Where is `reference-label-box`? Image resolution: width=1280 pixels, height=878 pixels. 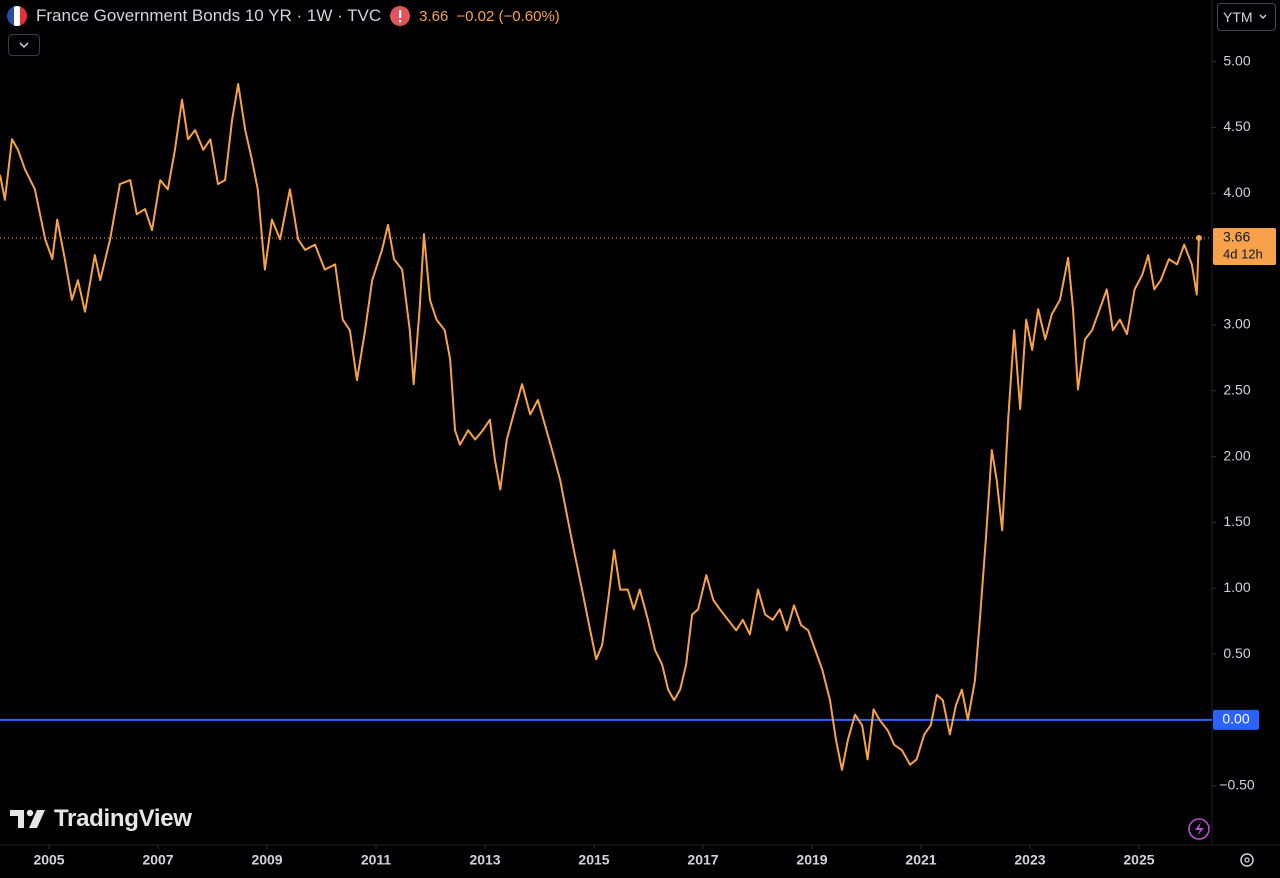 reference-label-box is located at coordinates (1236, 719).